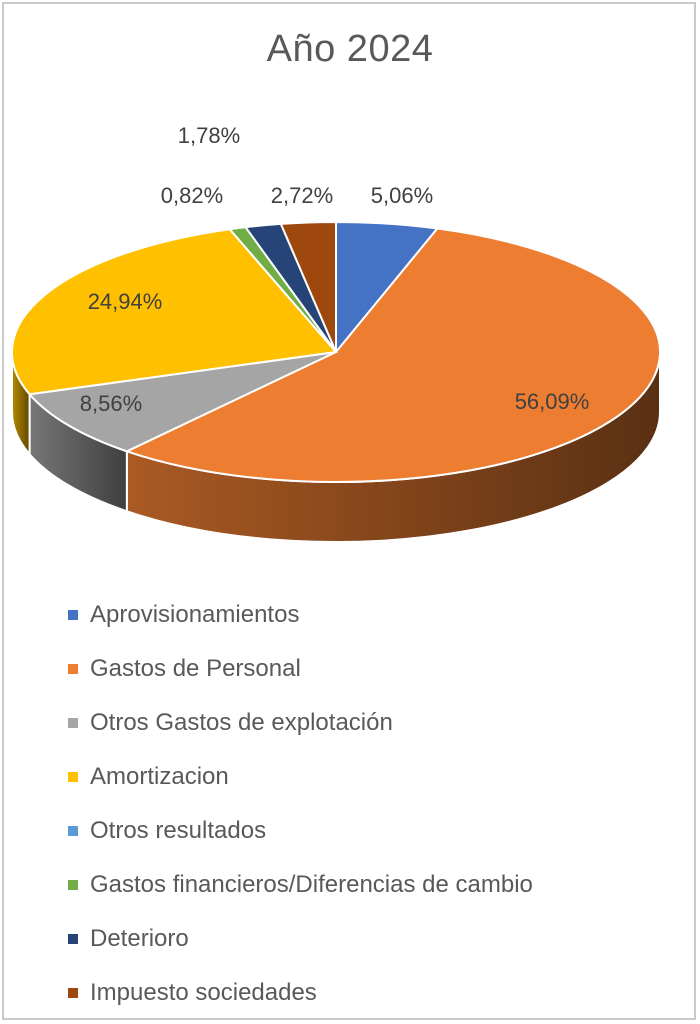 This screenshot has width=700, height=1024. Describe the element at coordinates (308, 286) in the screenshot. I see `pie-slice-impuesto-sociedades` at that location.